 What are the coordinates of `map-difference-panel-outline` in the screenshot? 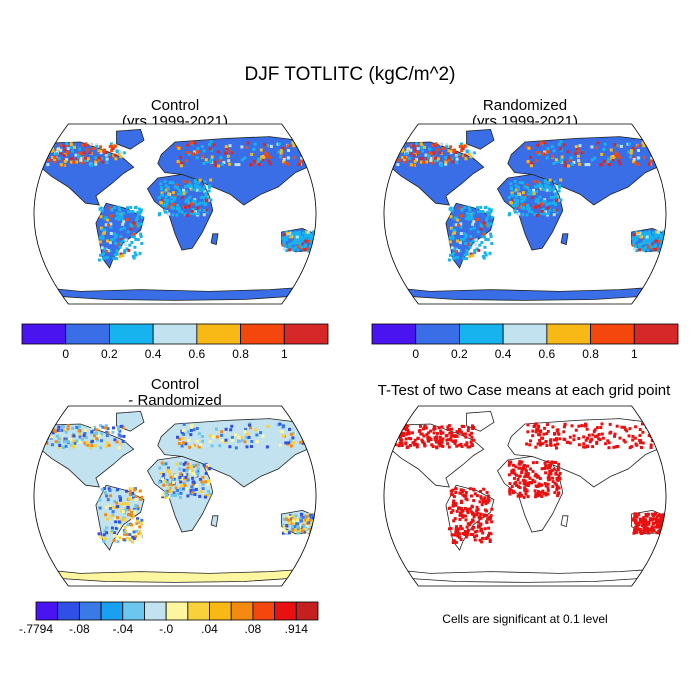 It's located at (175, 496).